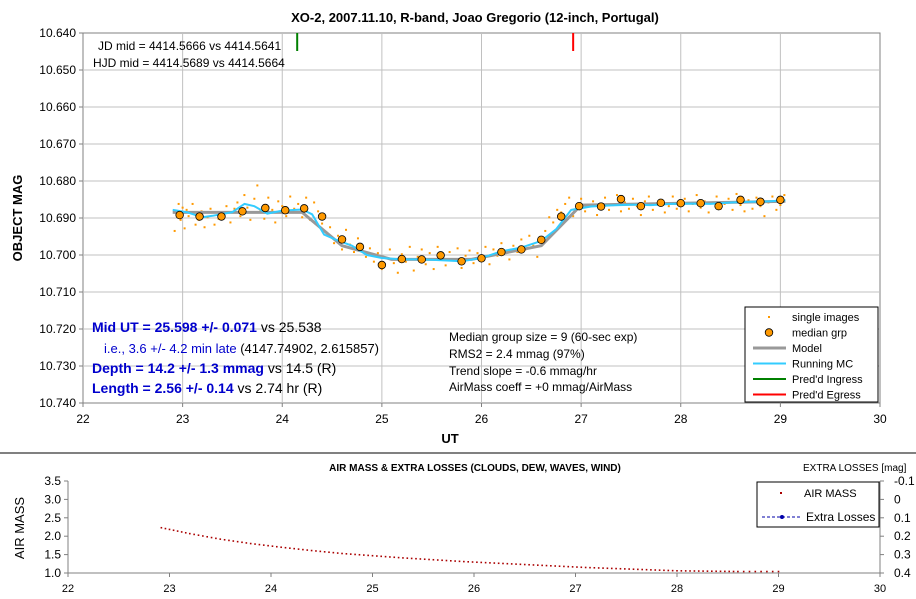 The image size is (916, 599). I want to click on y-tick-label: 10.680, so click(57, 181).